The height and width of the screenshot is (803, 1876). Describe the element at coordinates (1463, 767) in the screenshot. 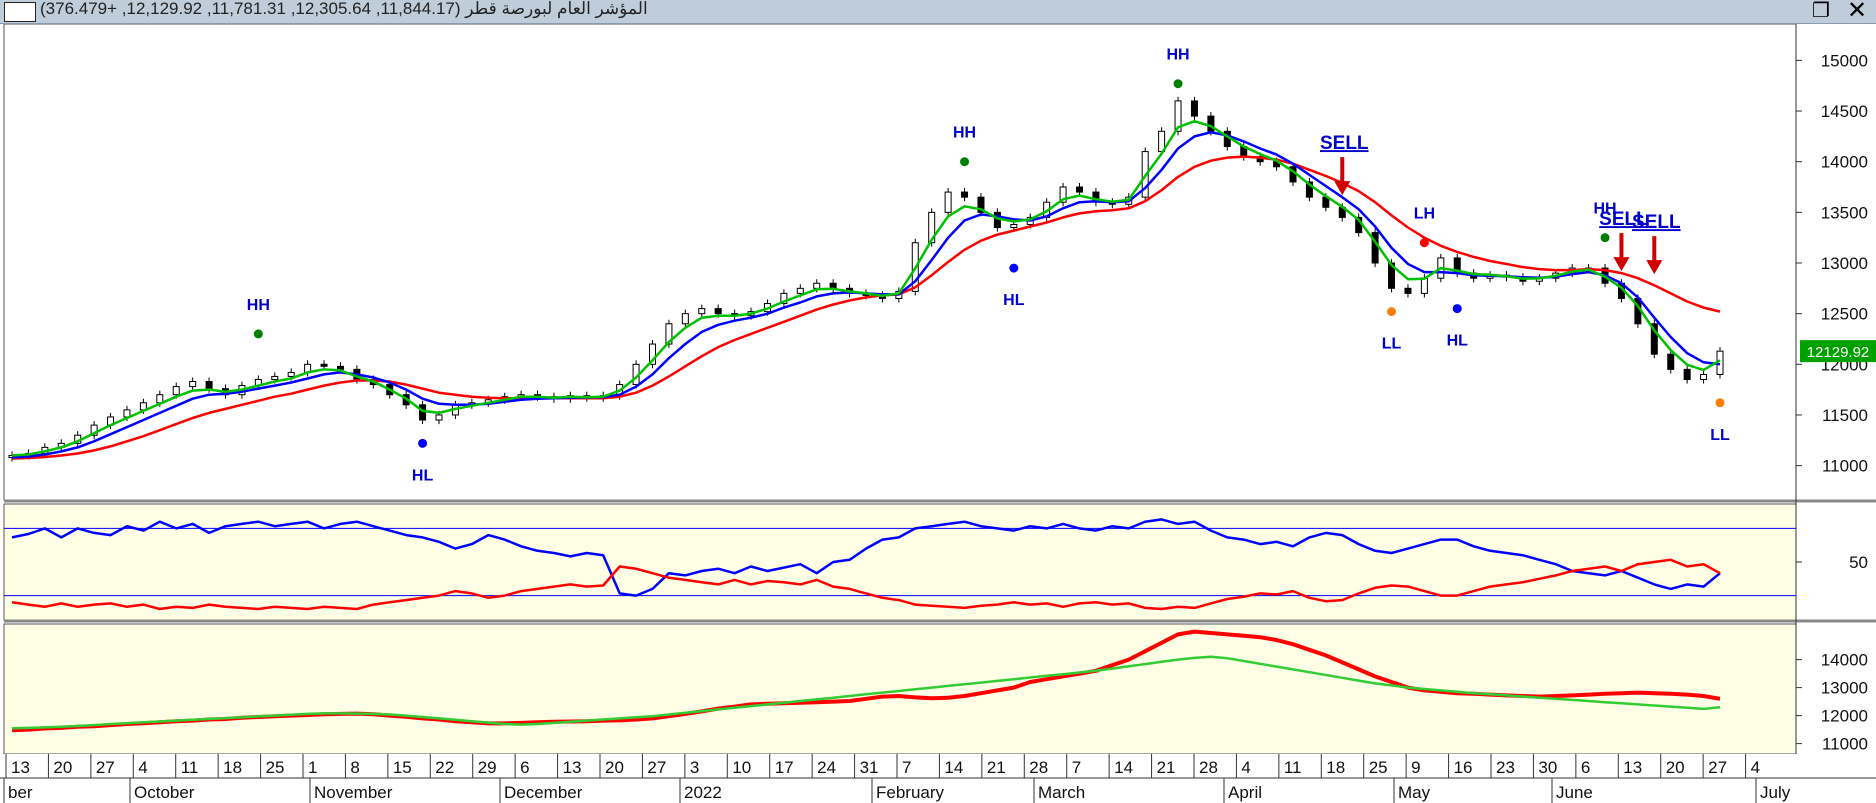

I see `x-axis-day-label: 16` at that location.